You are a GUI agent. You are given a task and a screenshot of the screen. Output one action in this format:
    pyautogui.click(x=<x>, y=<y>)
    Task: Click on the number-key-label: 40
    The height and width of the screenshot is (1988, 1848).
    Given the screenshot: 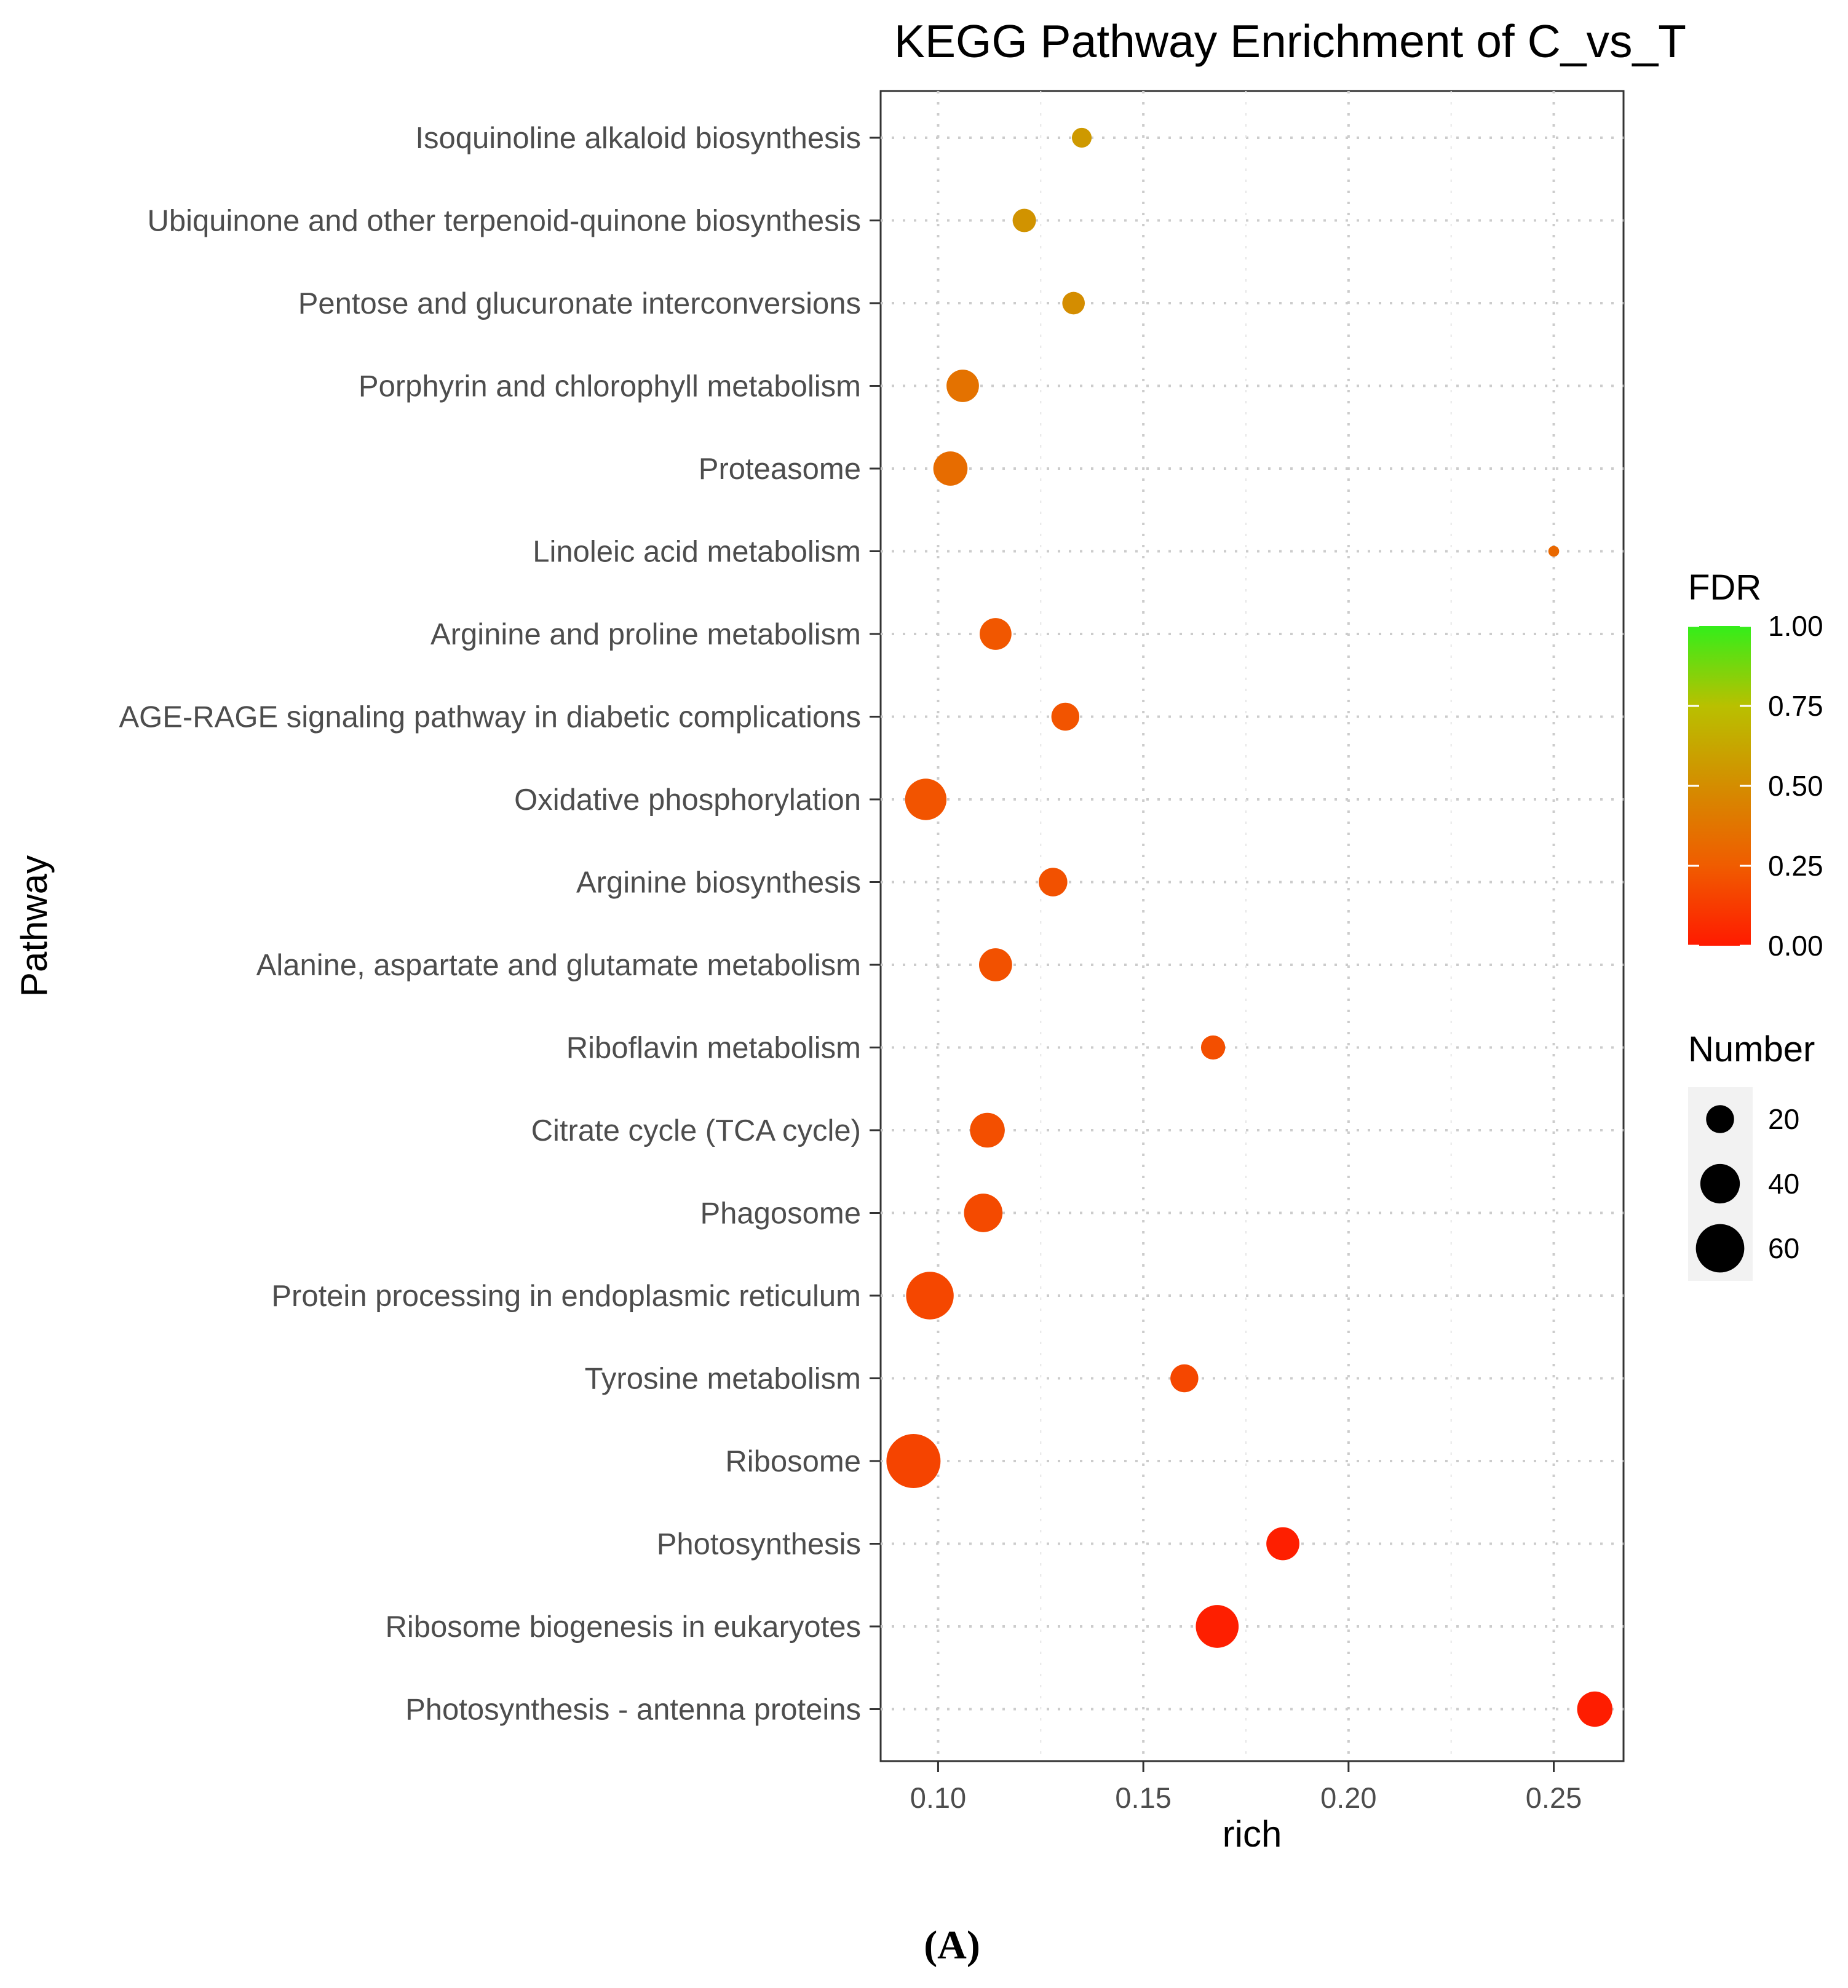 What is the action you would take?
    pyautogui.click(x=1783, y=1184)
    